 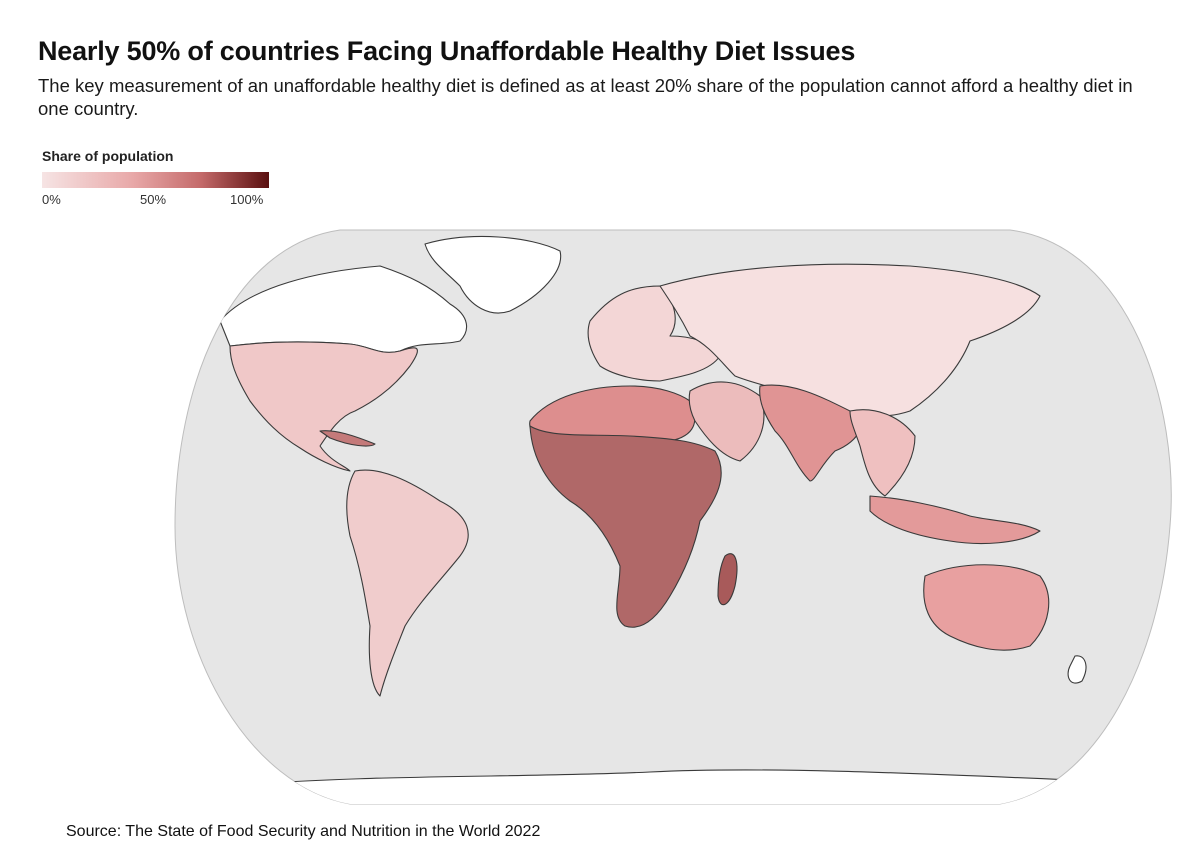 What do you see at coordinates (247, 199) in the screenshot?
I see `legend-tick-100: 100%` at bounding box center [247, 199].